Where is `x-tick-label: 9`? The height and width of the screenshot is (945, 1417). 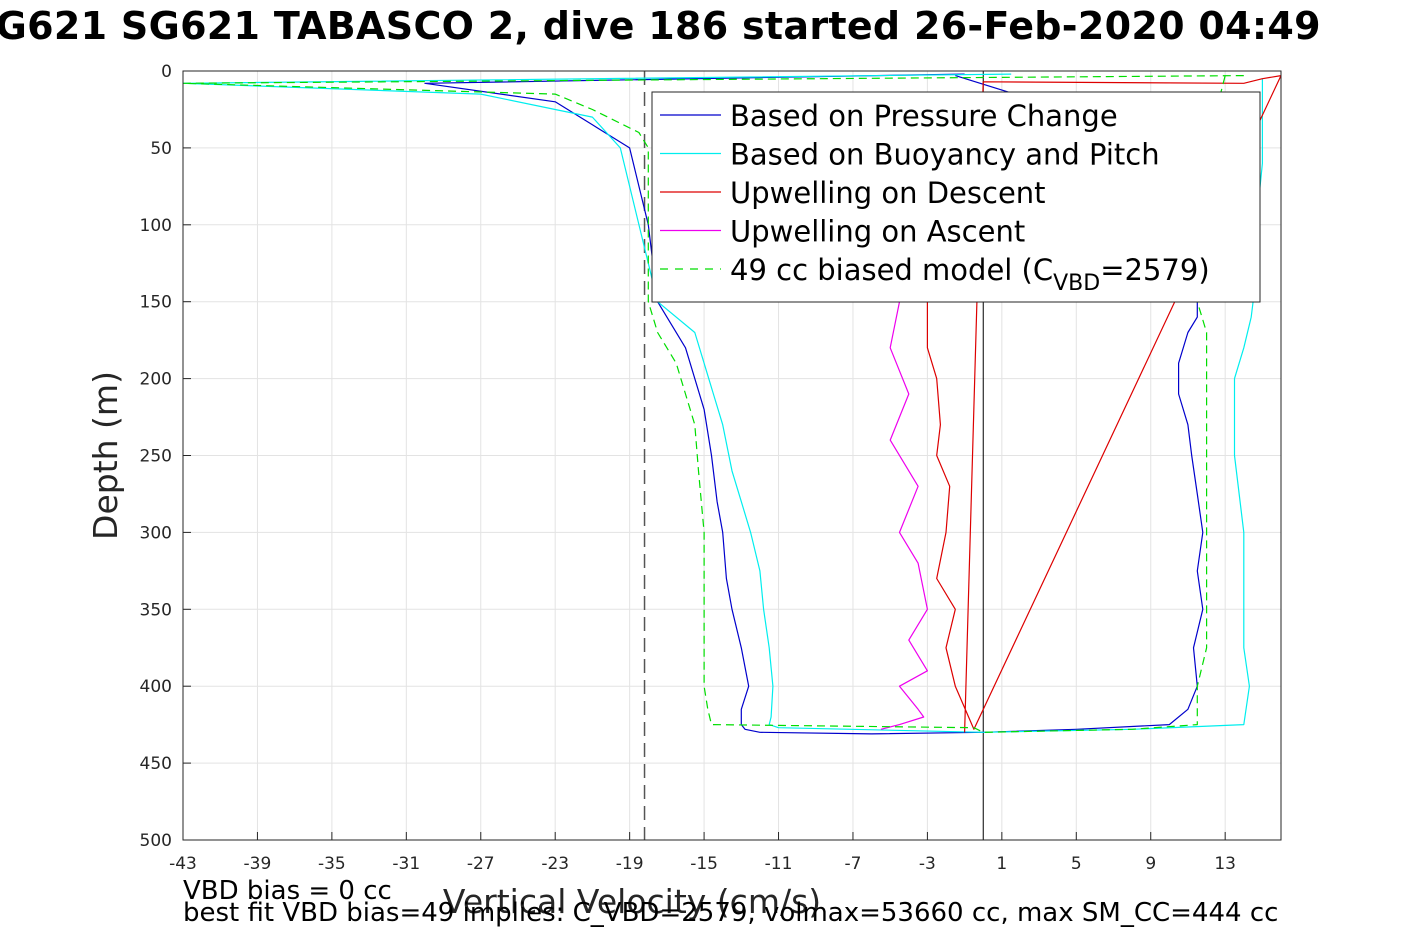
x-tick-label: 9 is located at coordinates (1150, 864).